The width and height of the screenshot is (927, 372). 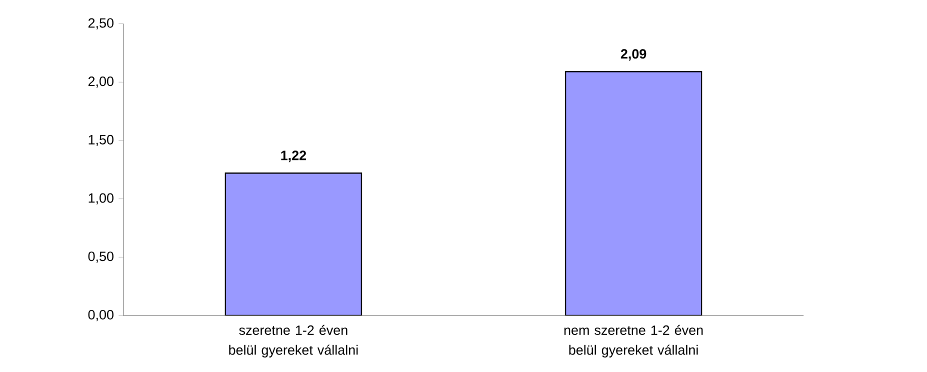 I want to click on x-tick-label: szeretne 1-2 éven belül gyereket vállalni, so click(x=293, y=341).